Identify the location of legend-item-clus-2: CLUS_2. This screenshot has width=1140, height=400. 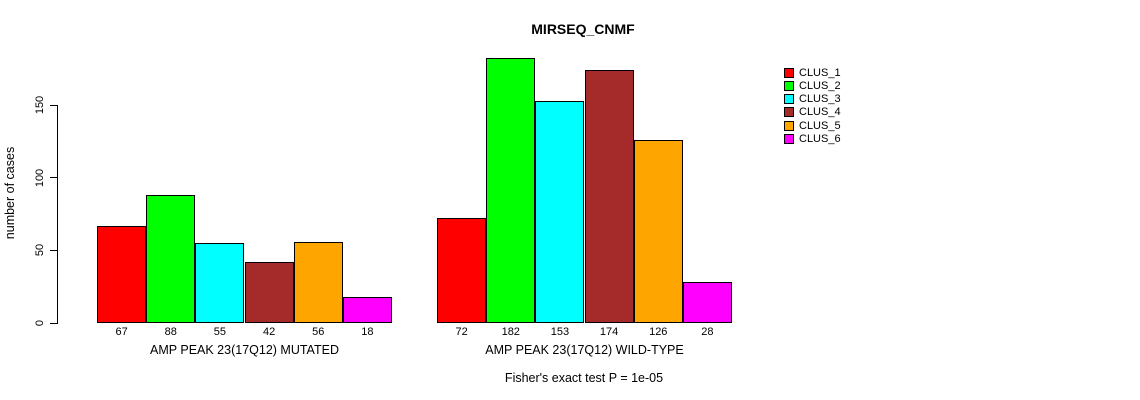
(812, 85).